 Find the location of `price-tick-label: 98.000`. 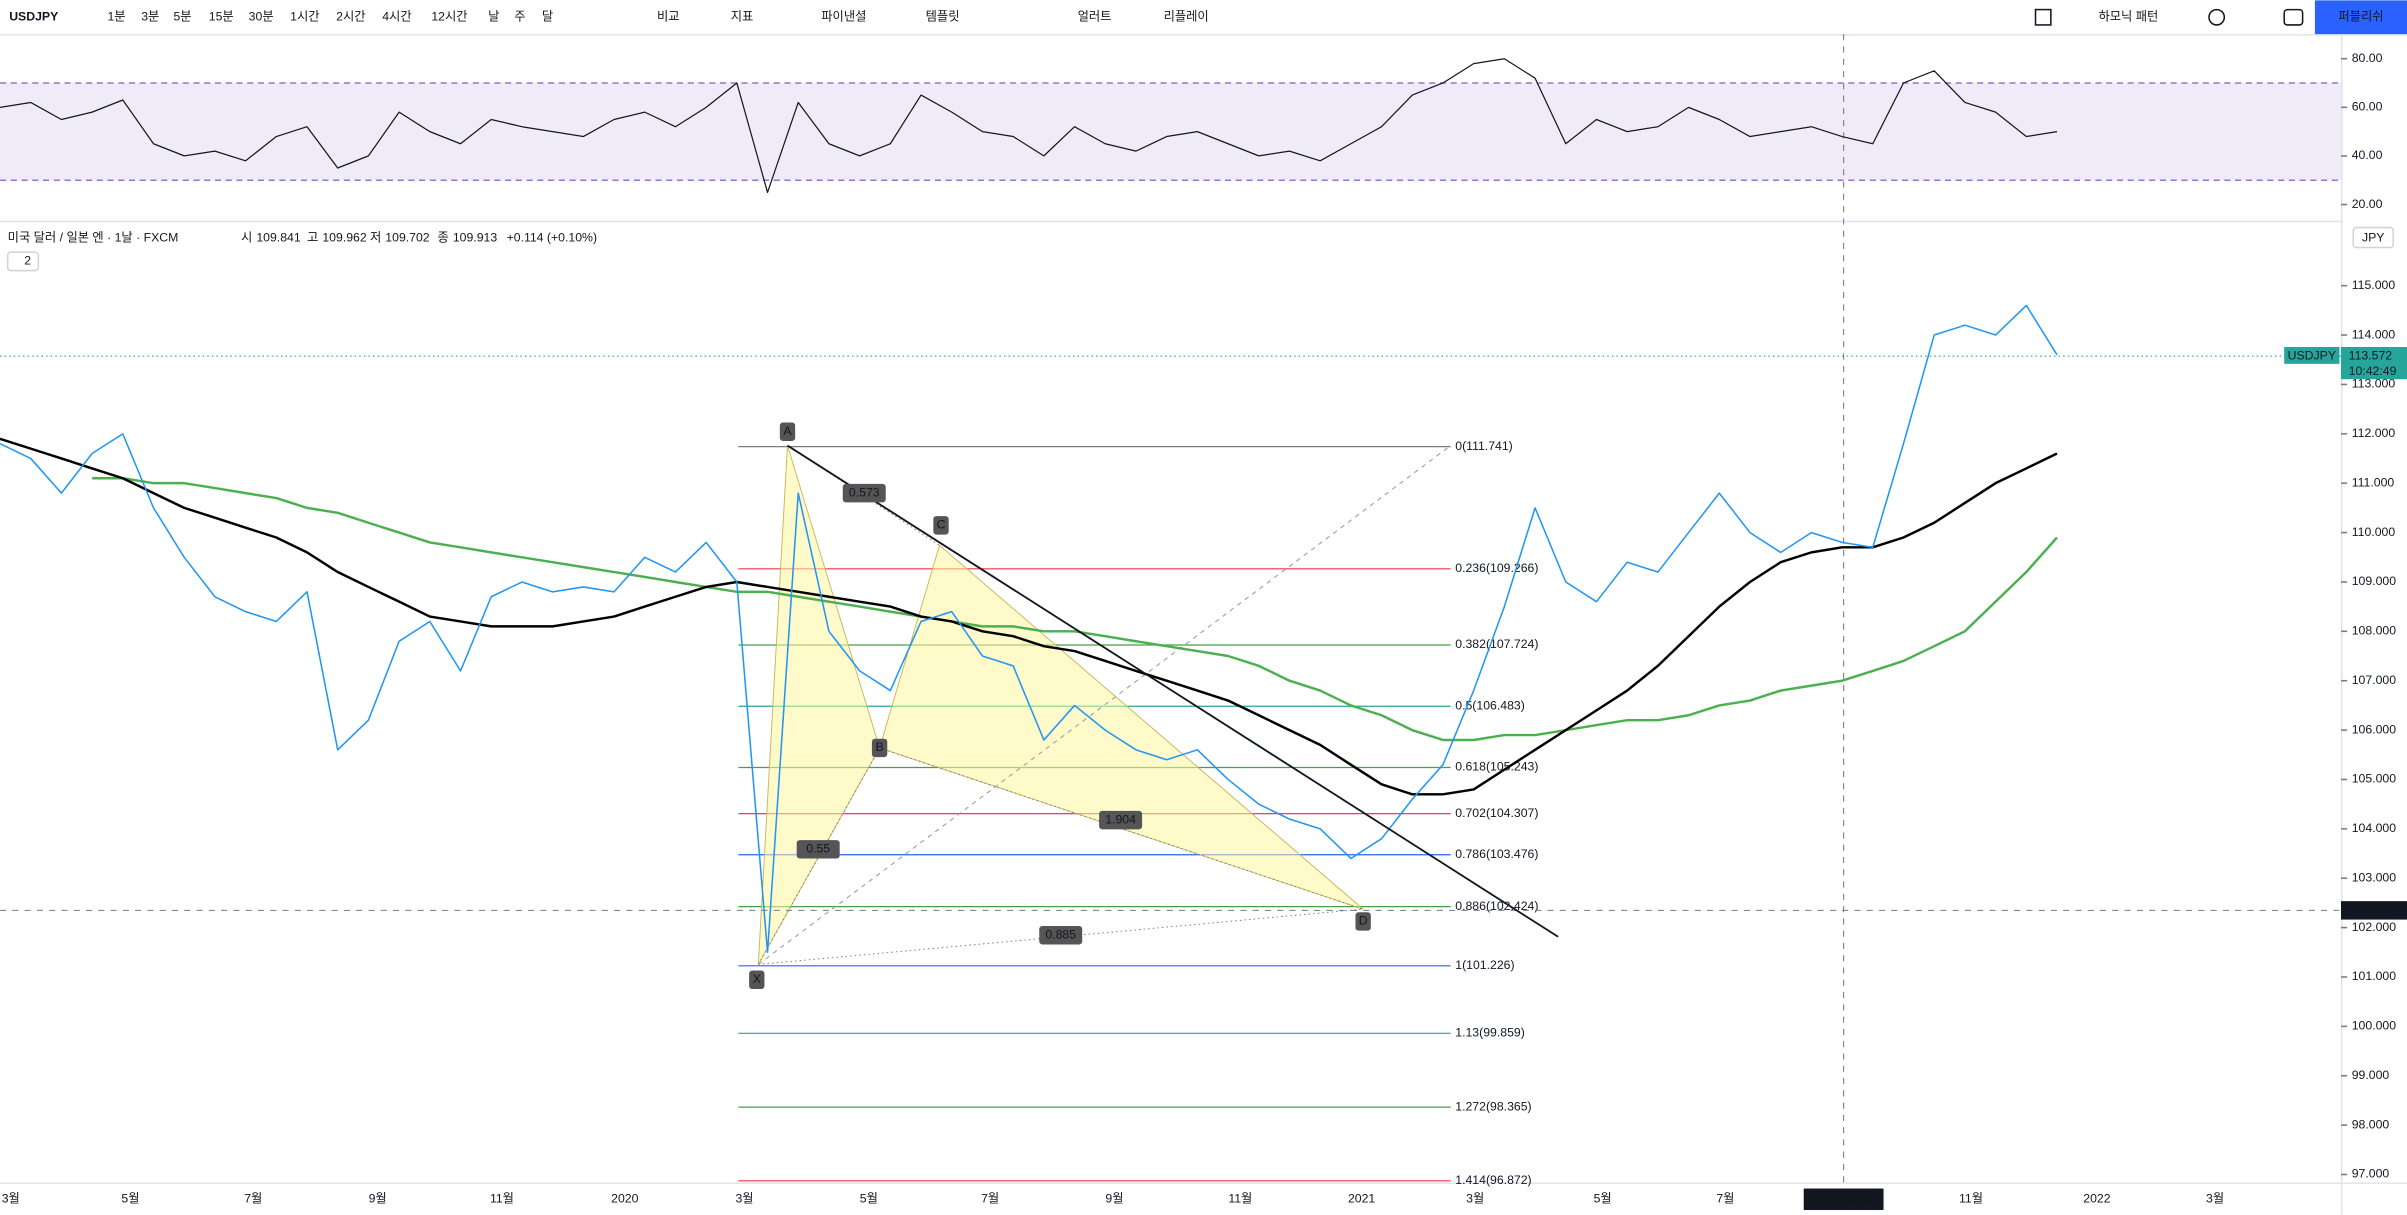

price-tick-label: 98.000 is located at coordinates (2371, 1124).